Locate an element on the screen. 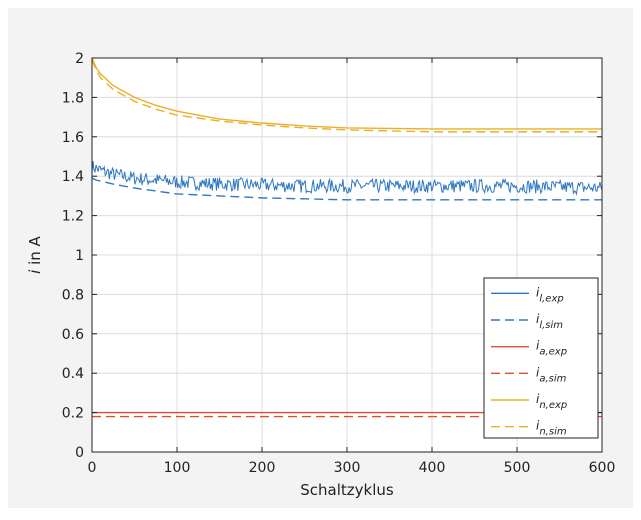  legend-box is located at coordinates (541, 358).